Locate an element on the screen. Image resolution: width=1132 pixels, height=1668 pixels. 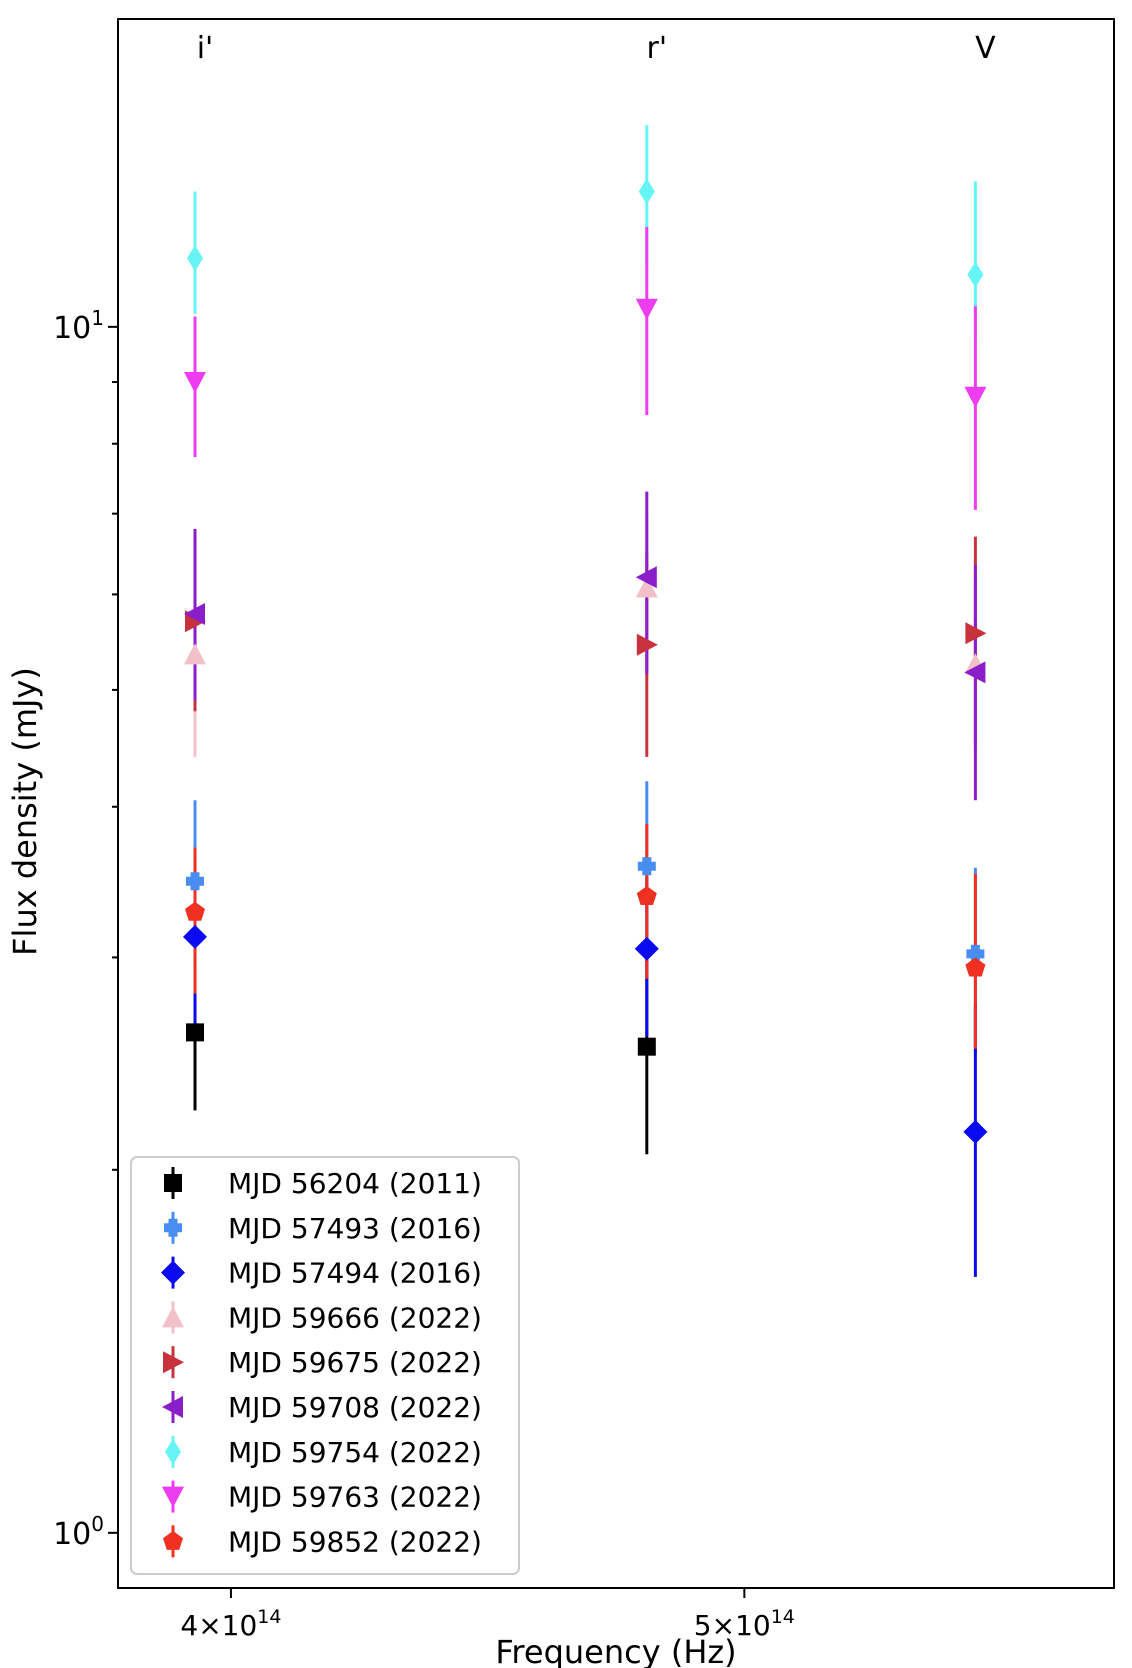
band-label-2: r' is located at coordinates (657, 48).